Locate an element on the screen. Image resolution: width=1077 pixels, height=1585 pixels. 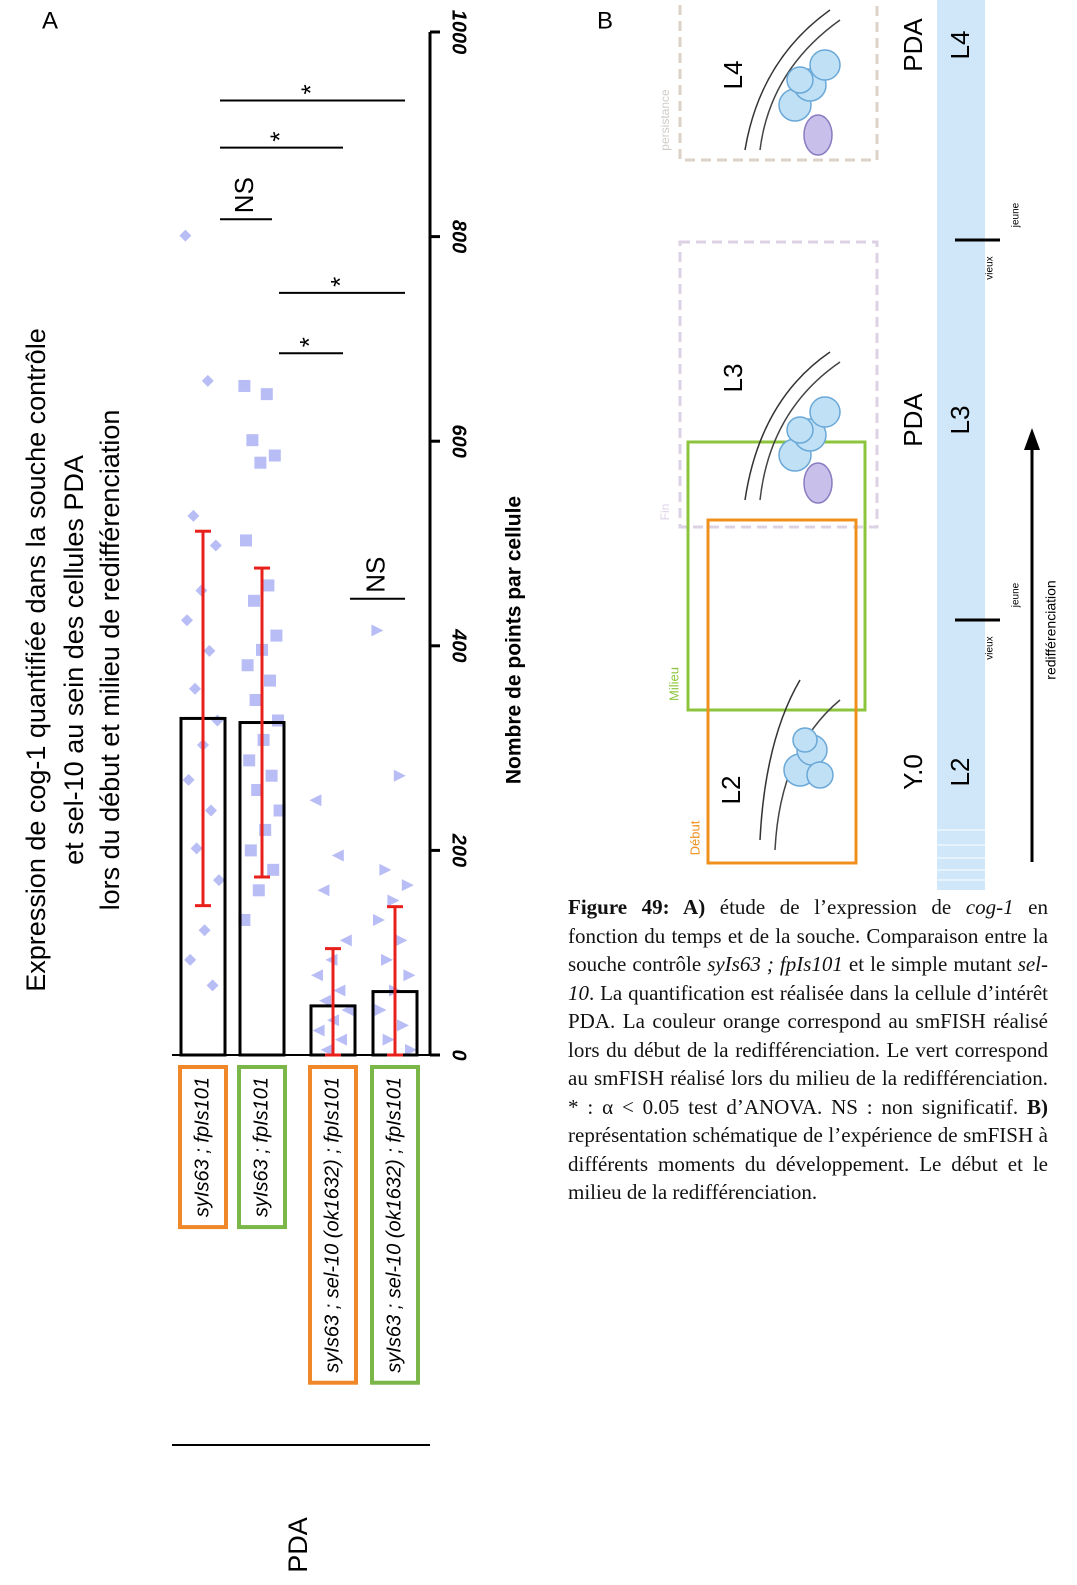
caption-text: syIs63 ; fpIs101 is located at coordinates (775, 964).